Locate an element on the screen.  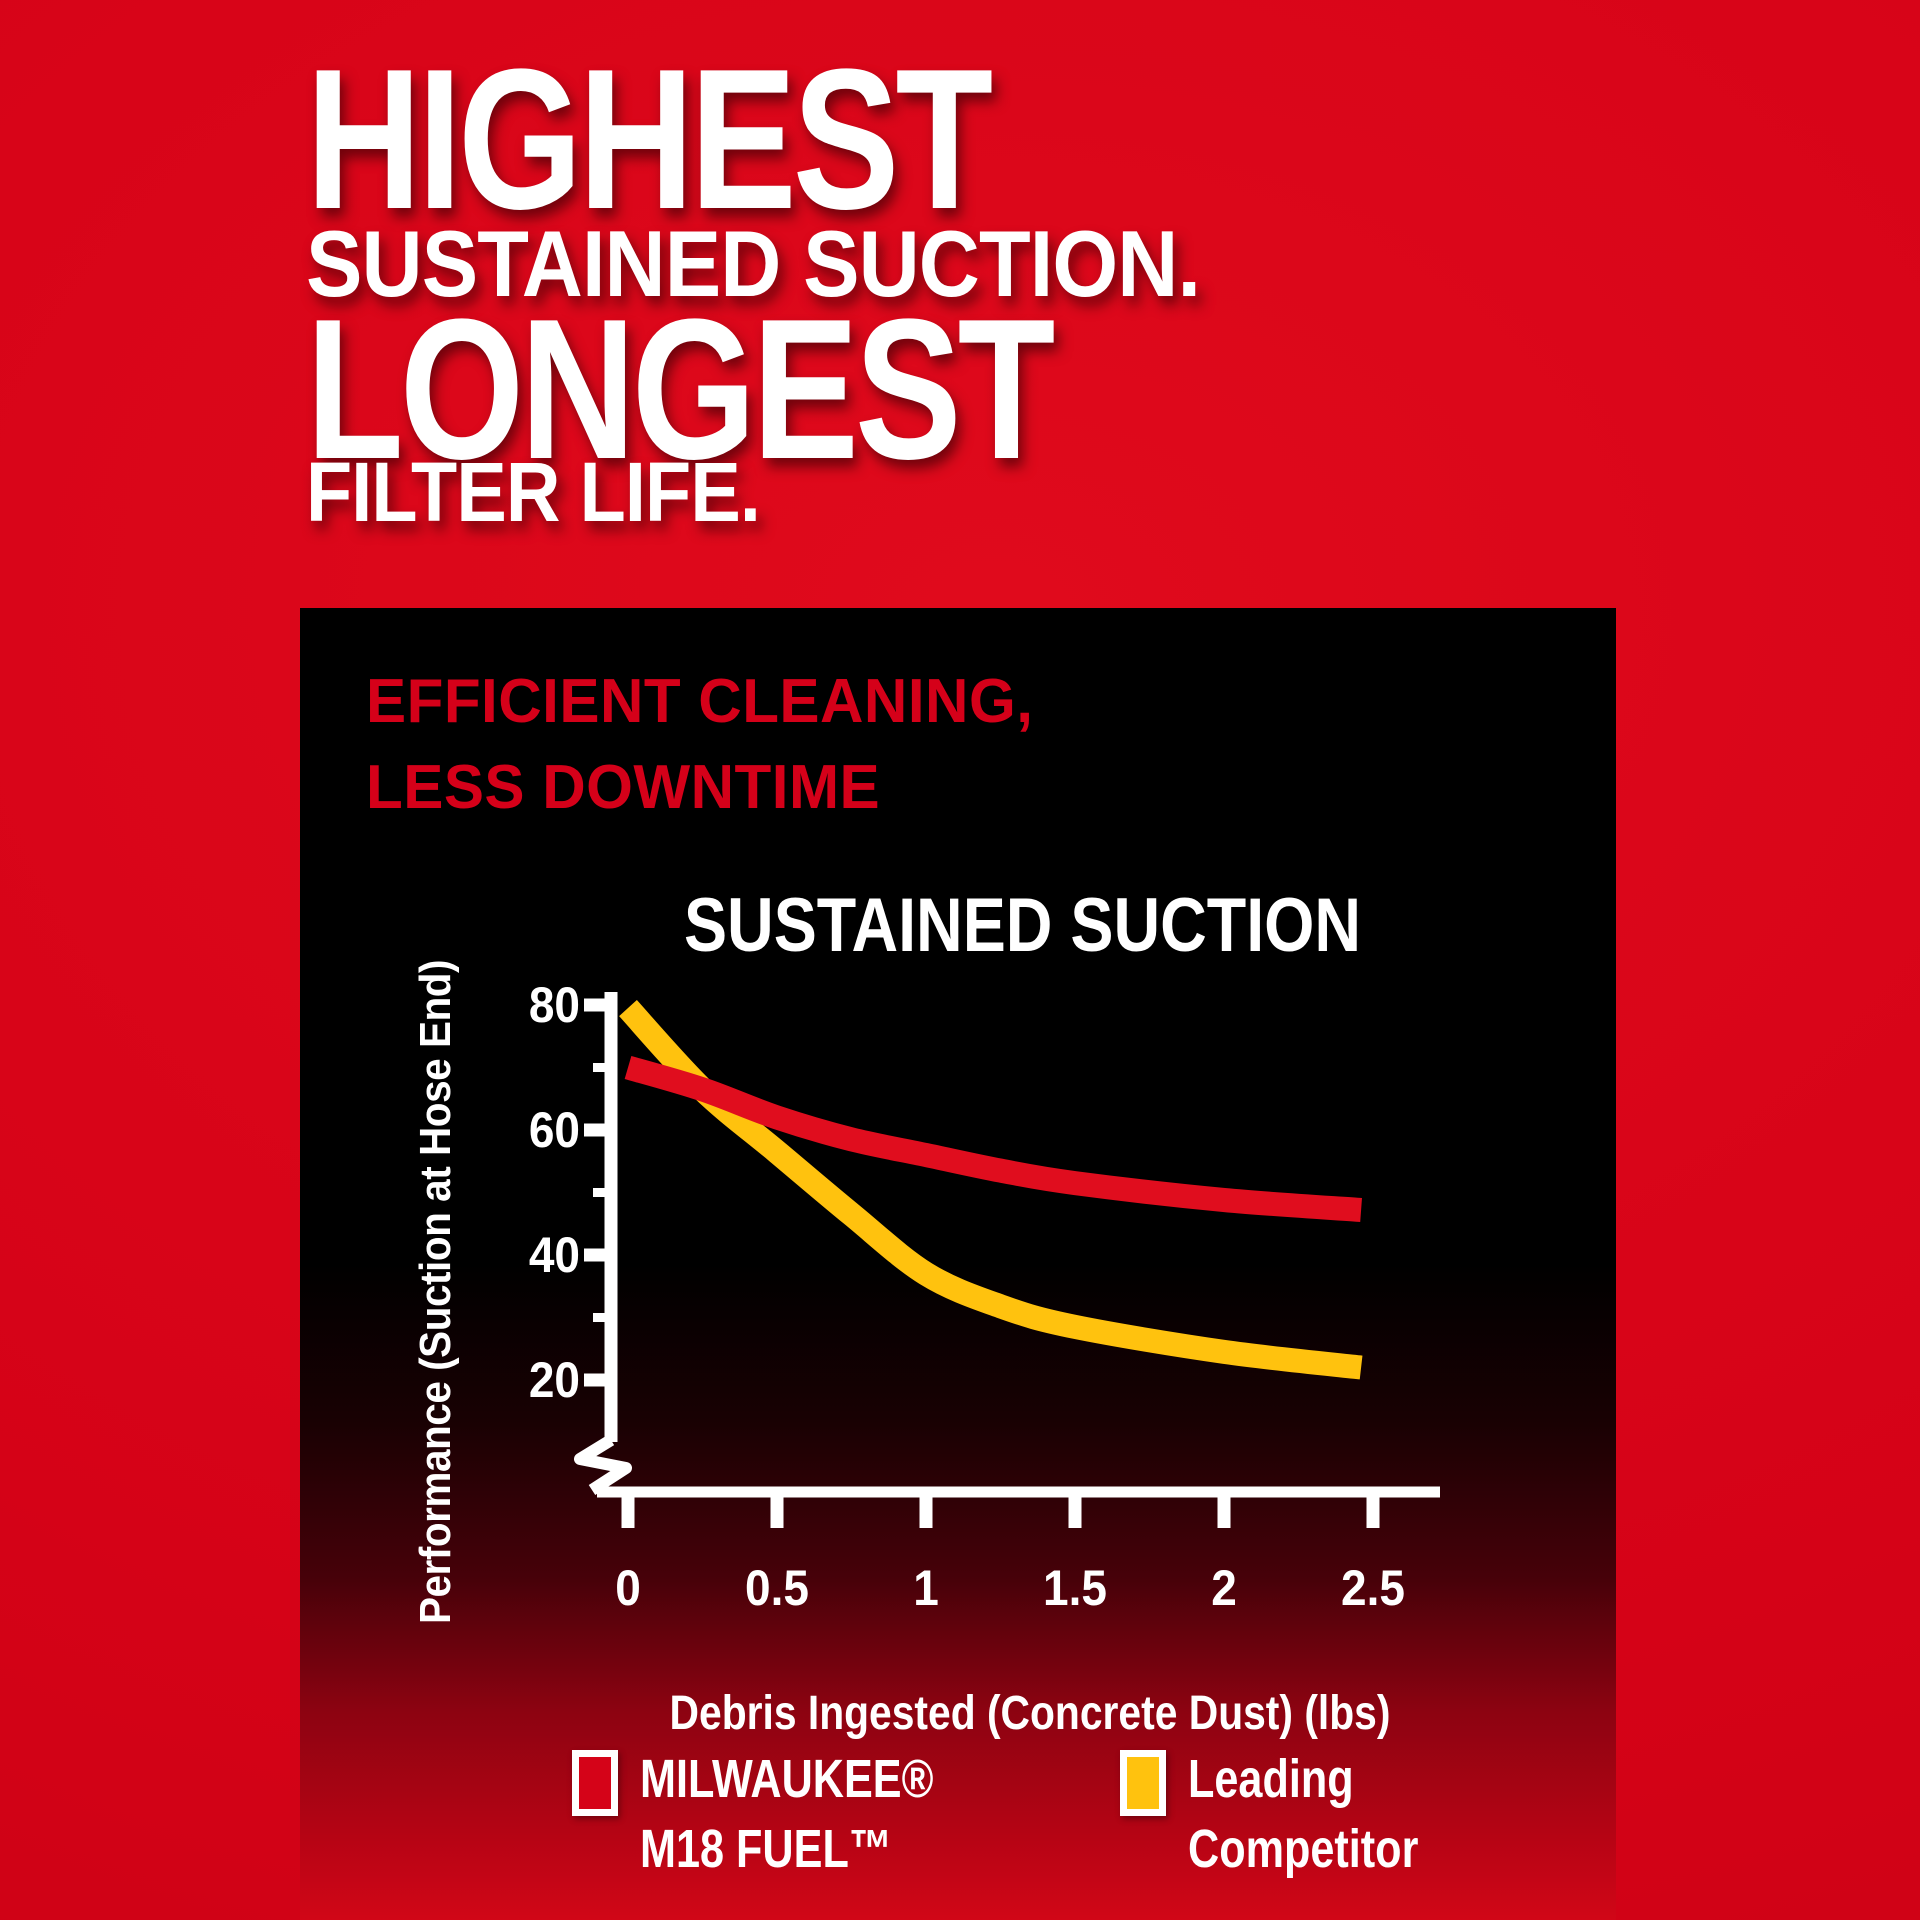
headline-longest: LONGEST is located at coordinates (680, 389).